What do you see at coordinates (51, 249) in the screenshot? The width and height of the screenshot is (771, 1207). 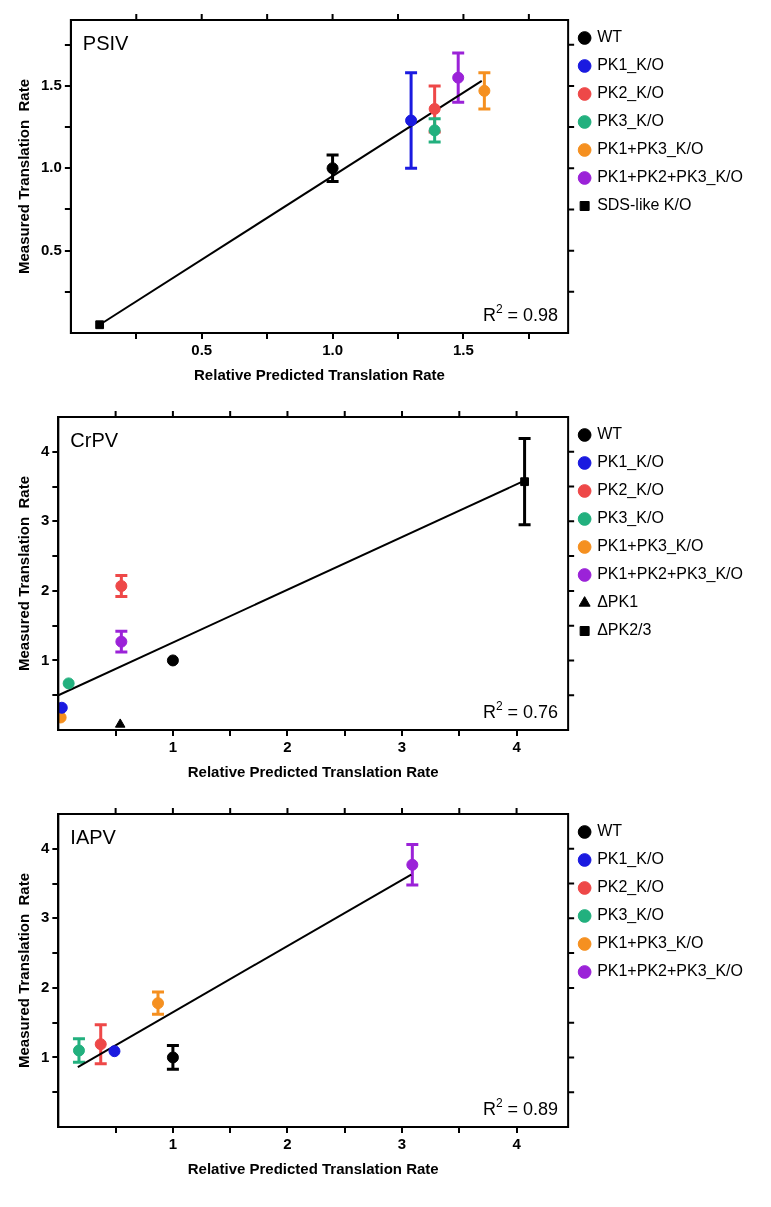 I see `y-tick-label: 0.5` at bounding box center [51, 249].